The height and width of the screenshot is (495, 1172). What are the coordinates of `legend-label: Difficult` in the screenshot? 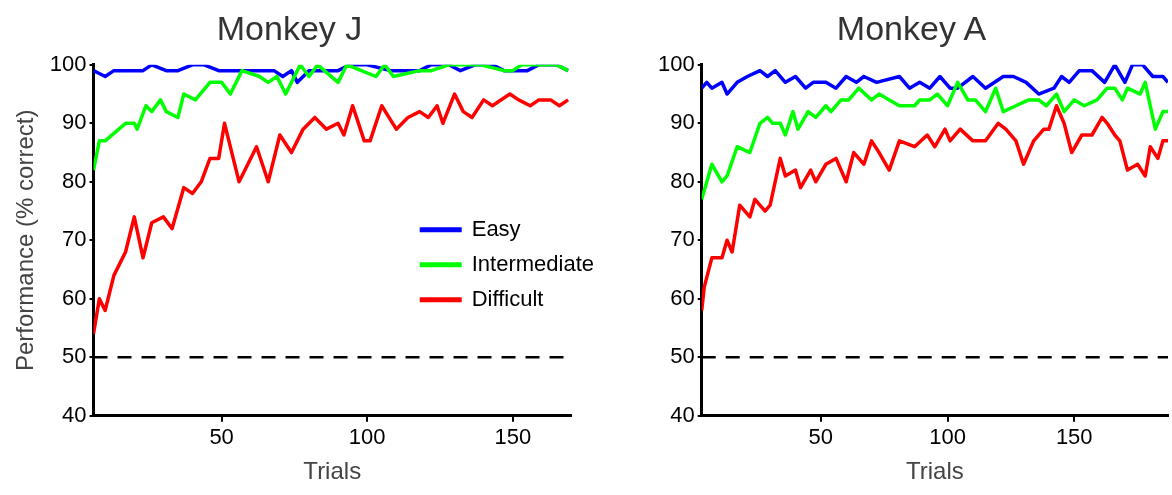 It's located at (507, 298).